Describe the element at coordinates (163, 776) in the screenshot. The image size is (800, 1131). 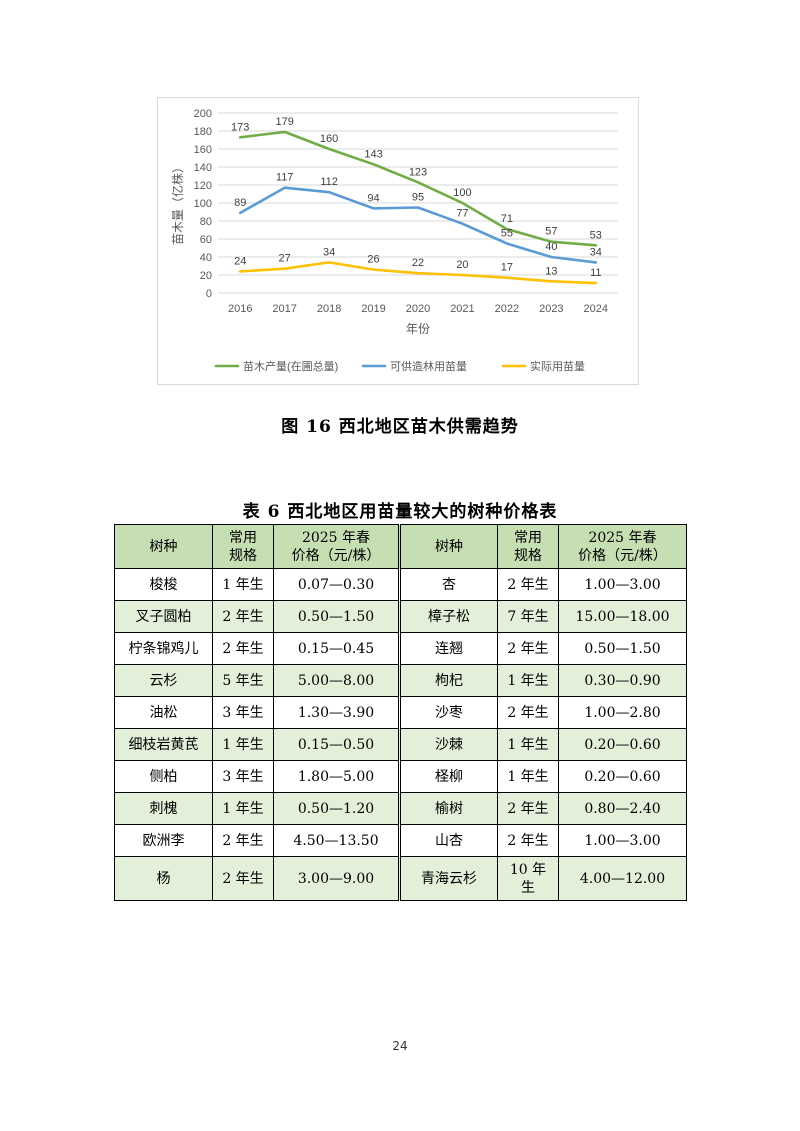
I see `species-cell: 侧柏` at that location.